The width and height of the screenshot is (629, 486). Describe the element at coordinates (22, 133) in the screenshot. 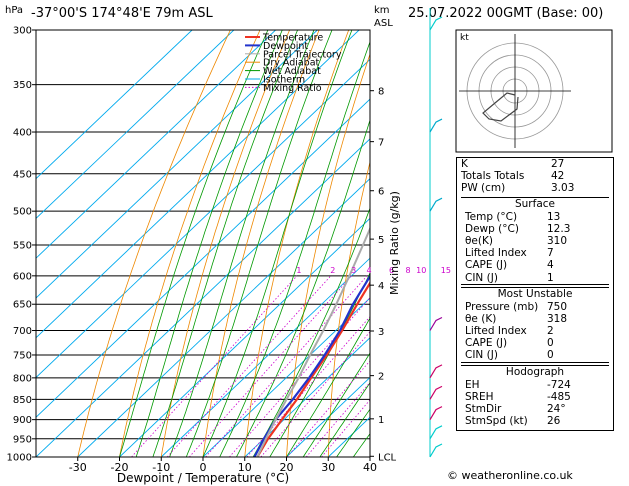

I see `pressure-tick-label: 400` at that location.